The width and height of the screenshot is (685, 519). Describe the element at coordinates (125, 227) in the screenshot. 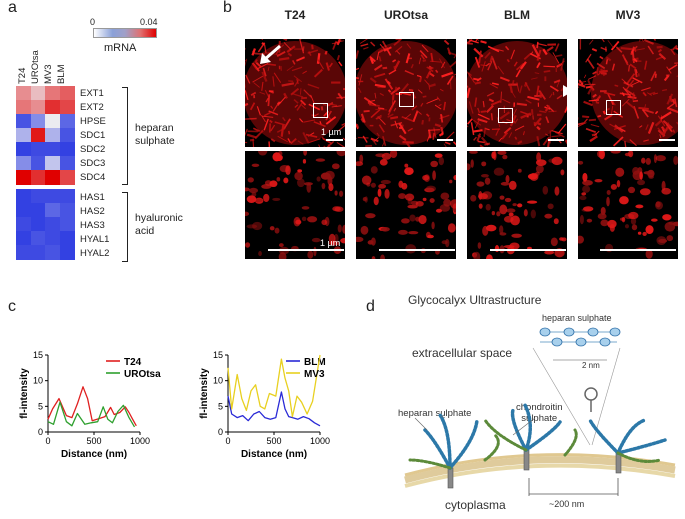

I see `bracket-hyaluronic` at that location.